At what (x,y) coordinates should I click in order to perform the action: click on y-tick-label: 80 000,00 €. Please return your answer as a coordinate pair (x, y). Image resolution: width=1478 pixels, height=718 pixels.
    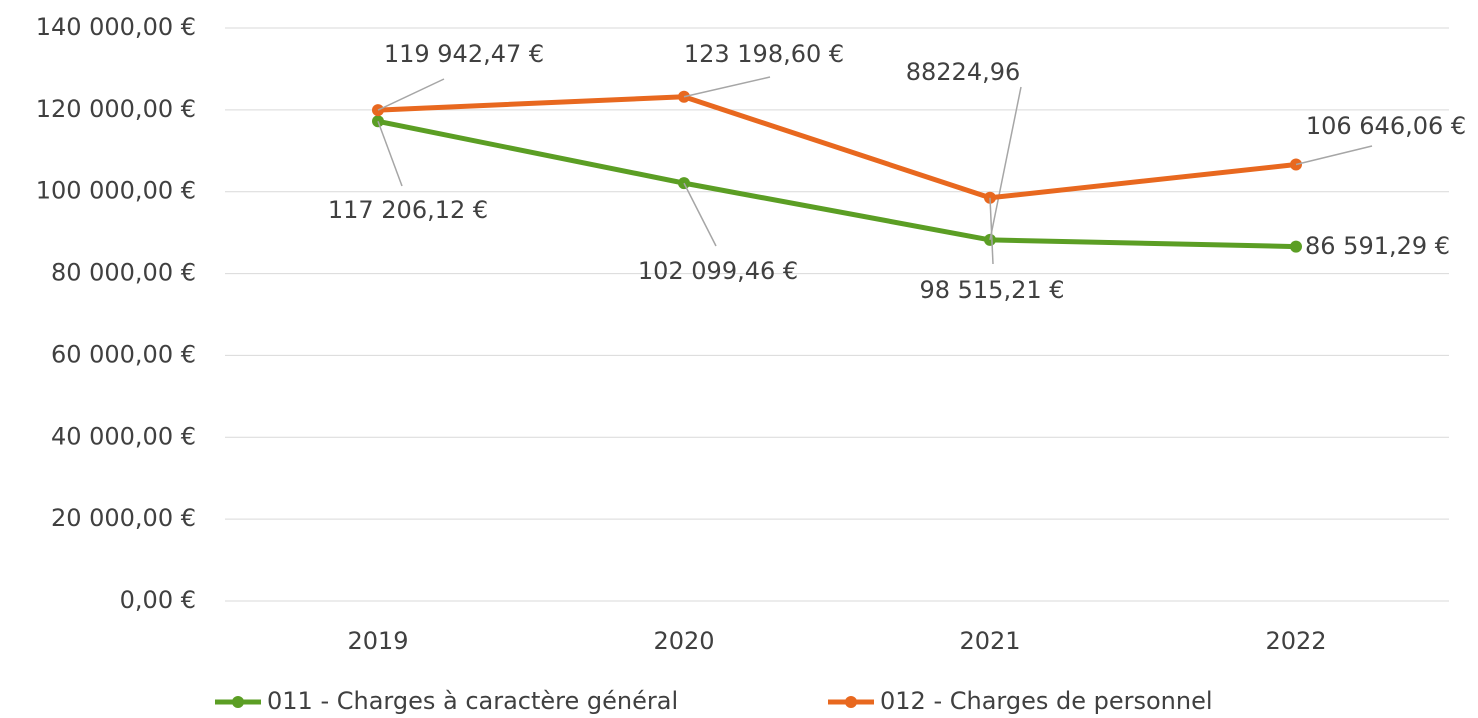
    Looking at the image, I should click on (123, 273).